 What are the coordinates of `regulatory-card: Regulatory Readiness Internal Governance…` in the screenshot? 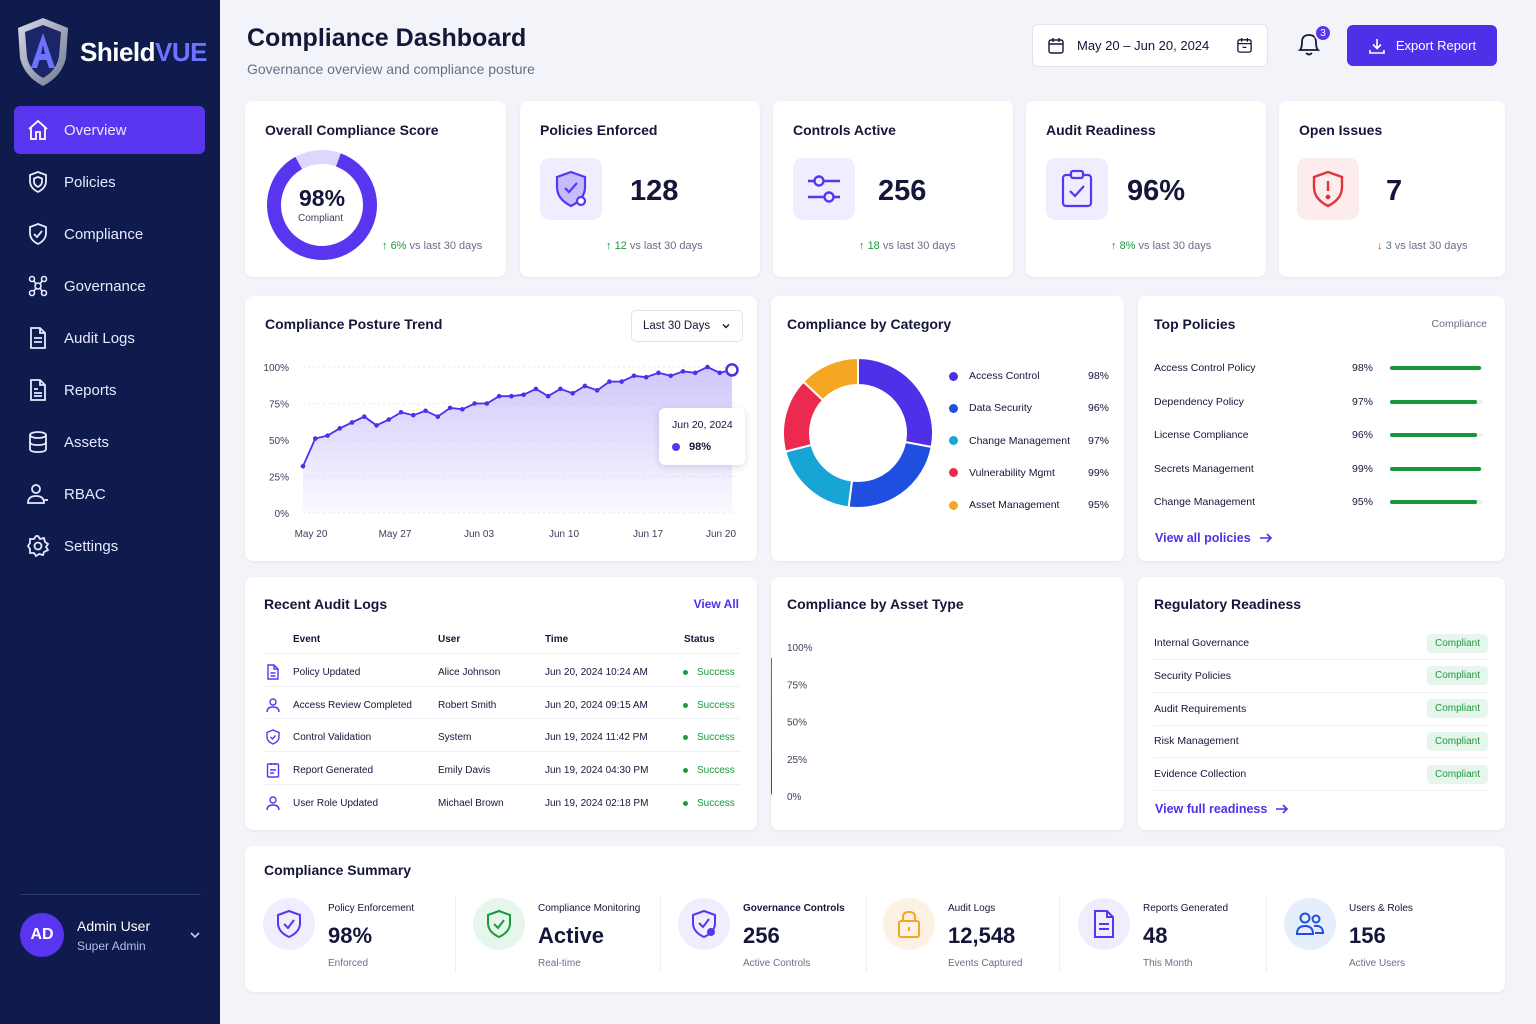 It's located at (1321, 703).